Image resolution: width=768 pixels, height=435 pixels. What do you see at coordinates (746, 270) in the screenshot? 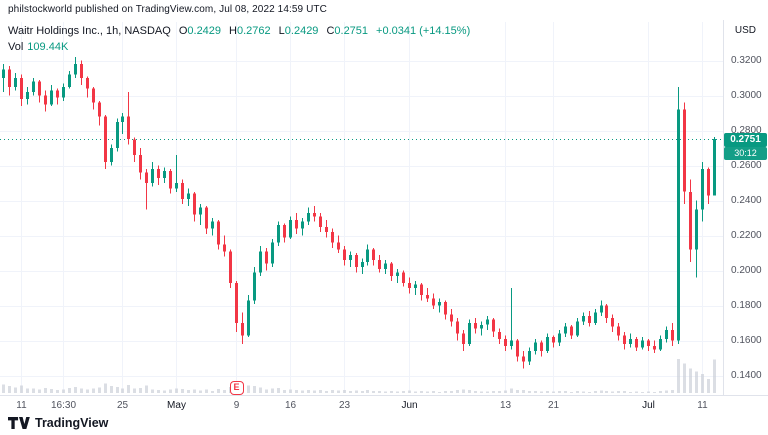
I see `price-axis-label: 0.2000` at bounding box center [746, 270].